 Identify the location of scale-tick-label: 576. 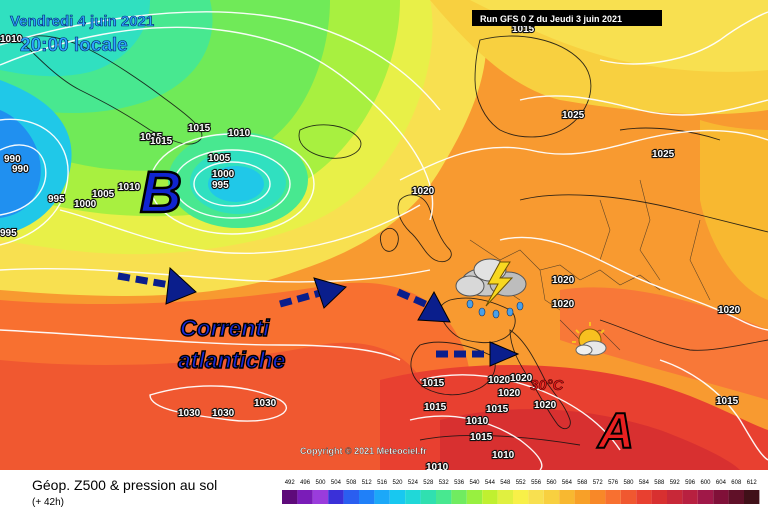
(613, 483).